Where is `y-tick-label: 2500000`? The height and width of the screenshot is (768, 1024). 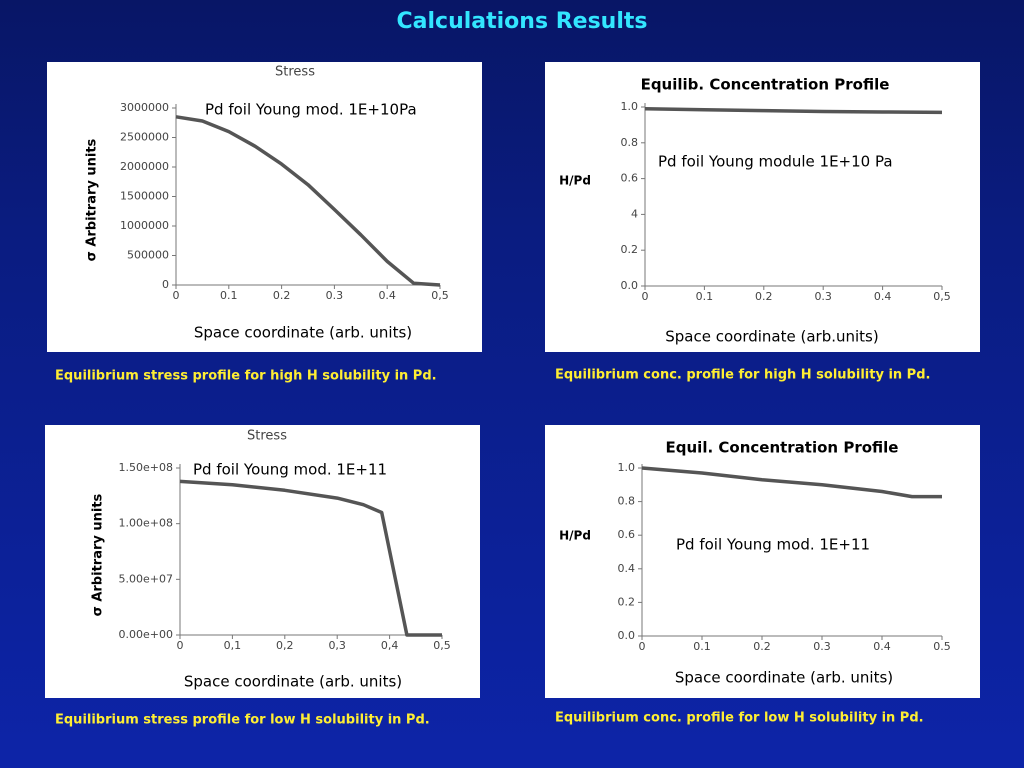
y-tick-label: 2500000 is located at coordinates (144, 137).